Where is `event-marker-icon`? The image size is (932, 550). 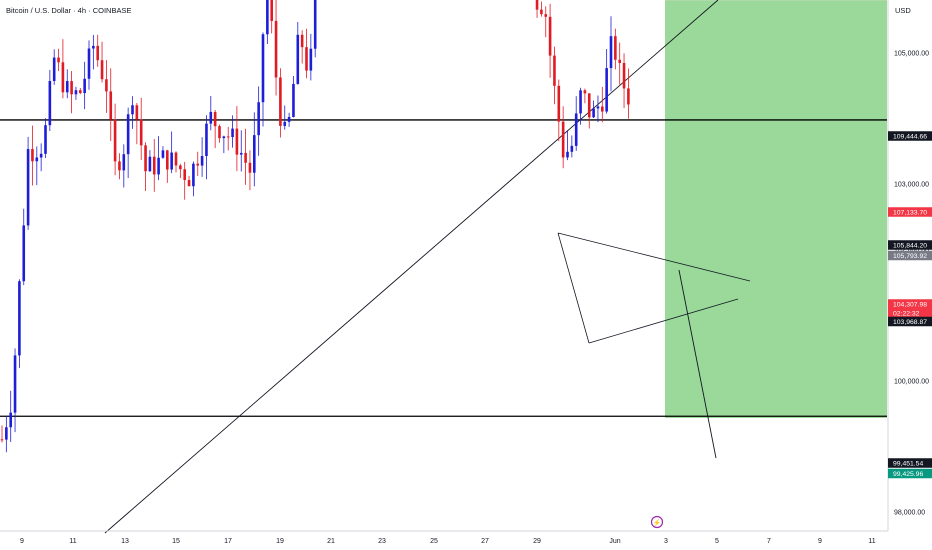
event-marker-icon is located at coordinates (657, 522).